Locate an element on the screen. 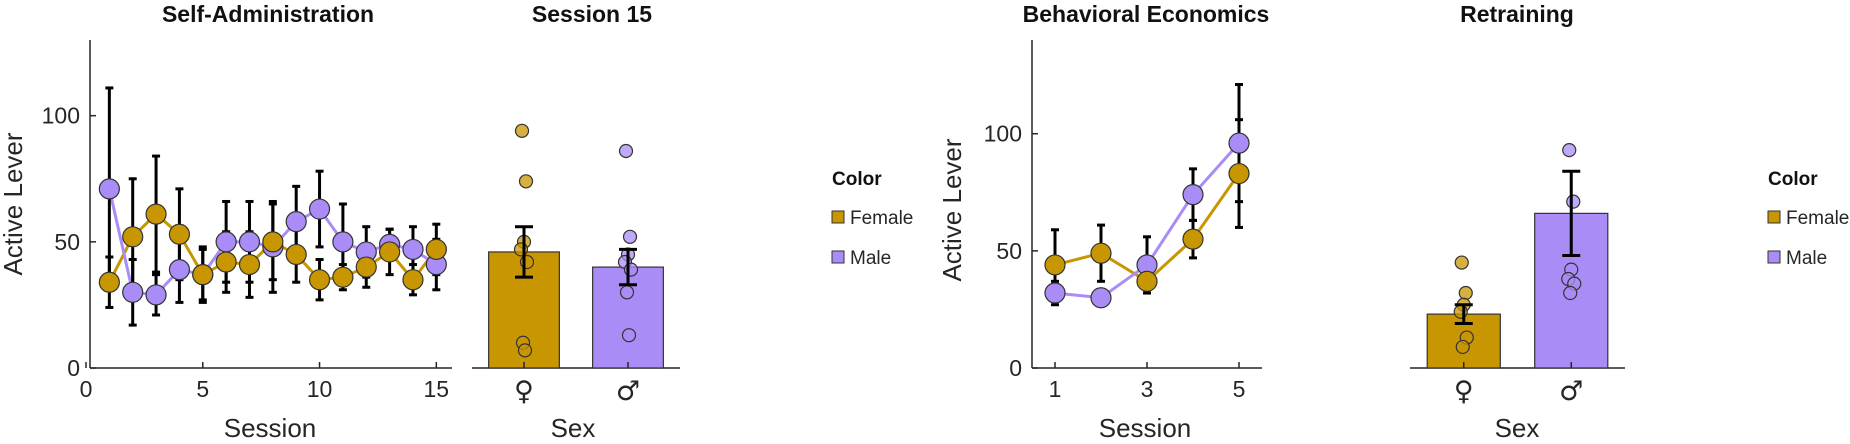 The image size is (1850, 444). x-tick-label: 10 is located at coordinates (320, 389).